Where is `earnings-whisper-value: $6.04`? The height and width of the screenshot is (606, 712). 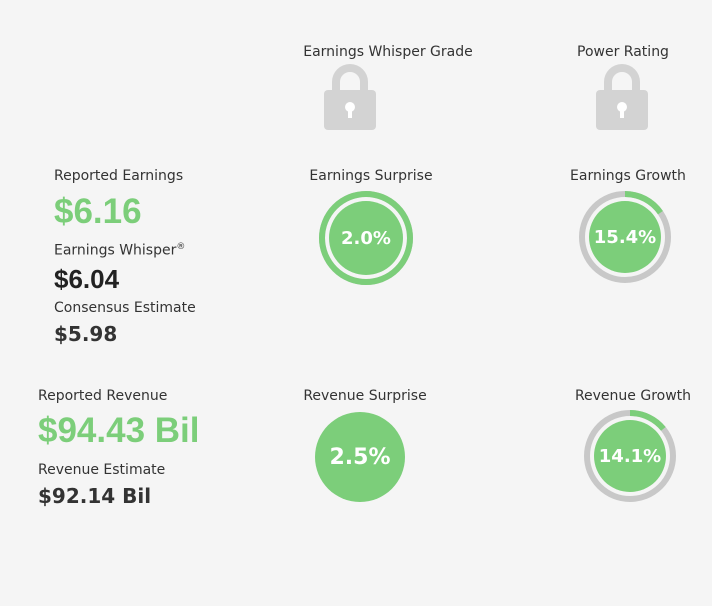
earnings-whisper-value: $6.04 is located at coordinates (87, 279).